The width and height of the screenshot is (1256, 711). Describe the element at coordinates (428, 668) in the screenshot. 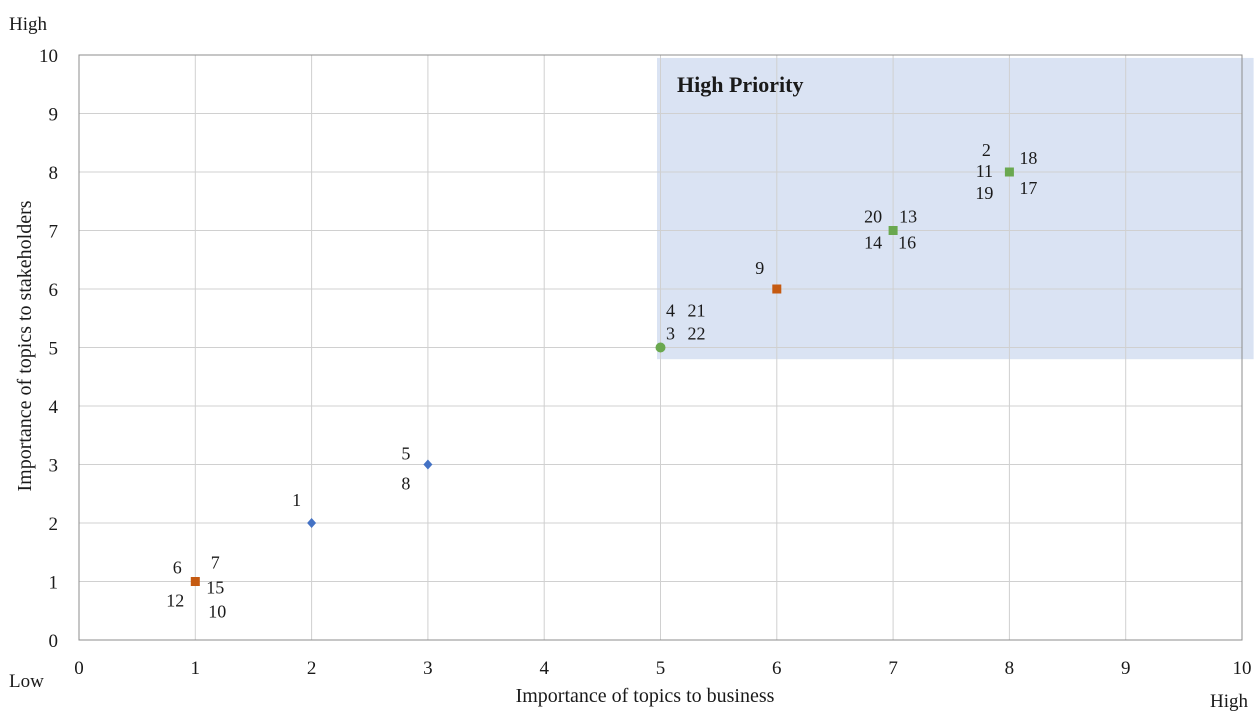

I see `x-tick-label: 3` at that location.